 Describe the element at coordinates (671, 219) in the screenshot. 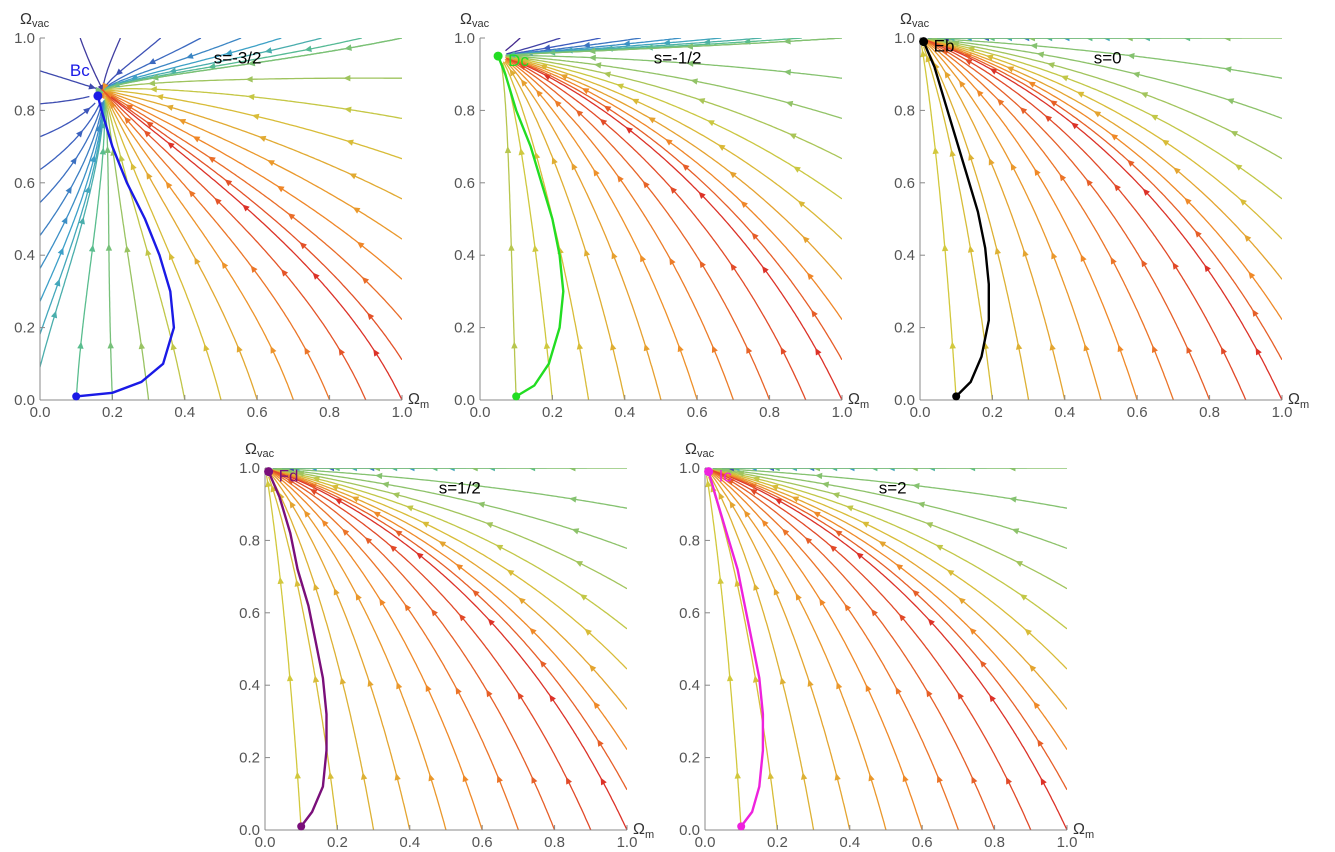

I see `streamlines` at that location.